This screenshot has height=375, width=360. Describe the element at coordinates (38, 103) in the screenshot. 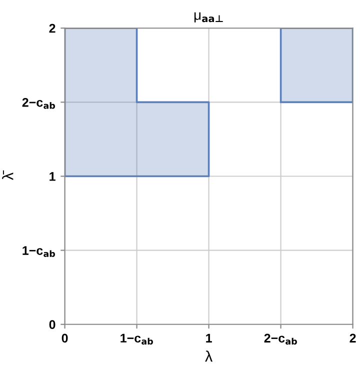

I see `y-tick-label: 2−c$_{ab}$` at that location.